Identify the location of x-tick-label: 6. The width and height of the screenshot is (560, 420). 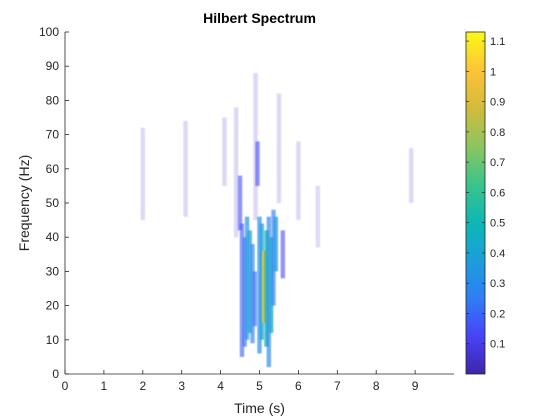
(298, 386).